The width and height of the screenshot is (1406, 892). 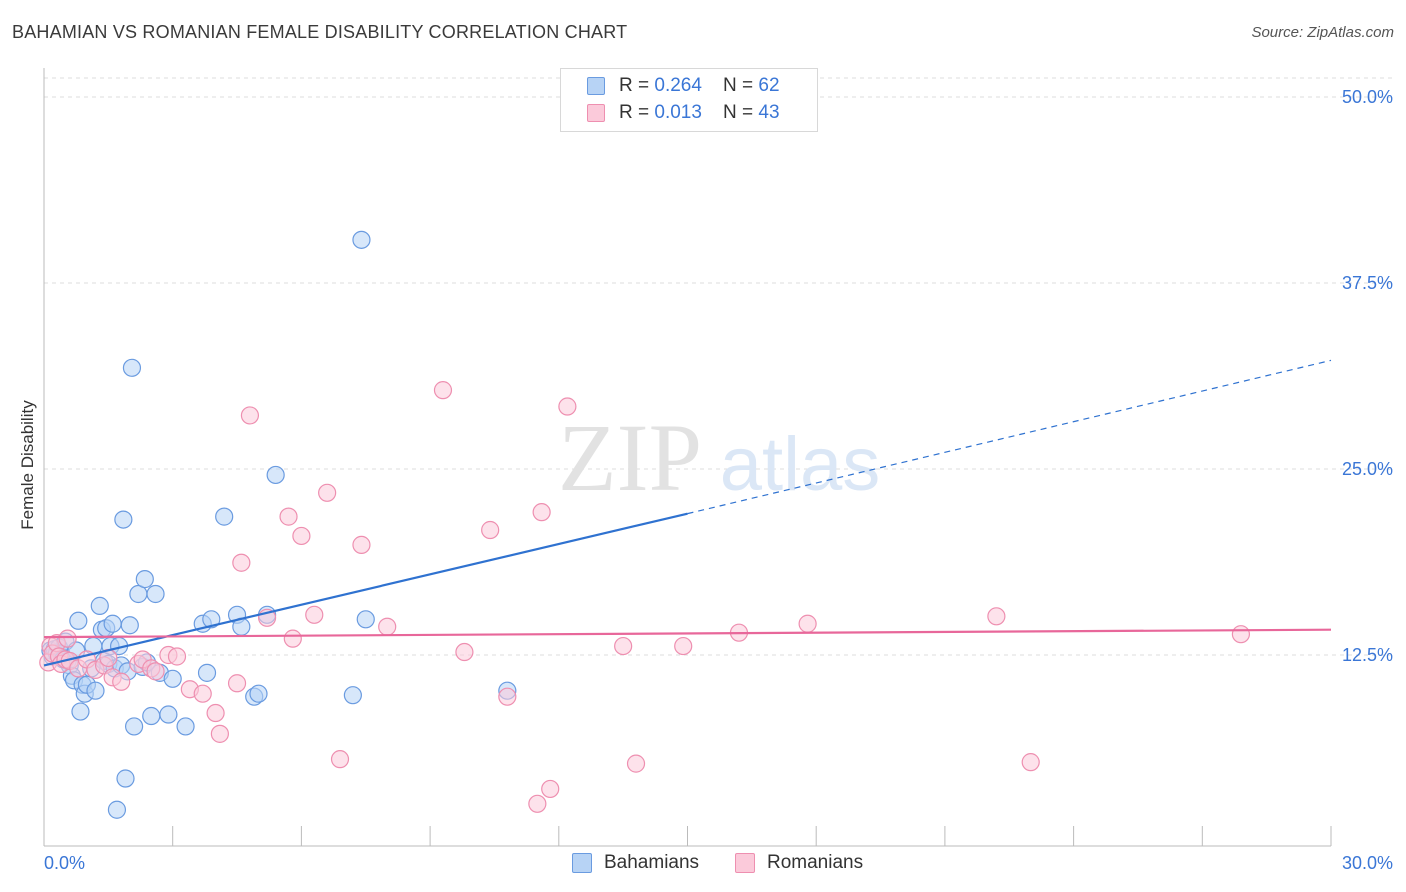 What do you see at coordinates (719, 457) in the screenshot?
I see `watermark: ZIP atlas` at bounding box center [719, 457].